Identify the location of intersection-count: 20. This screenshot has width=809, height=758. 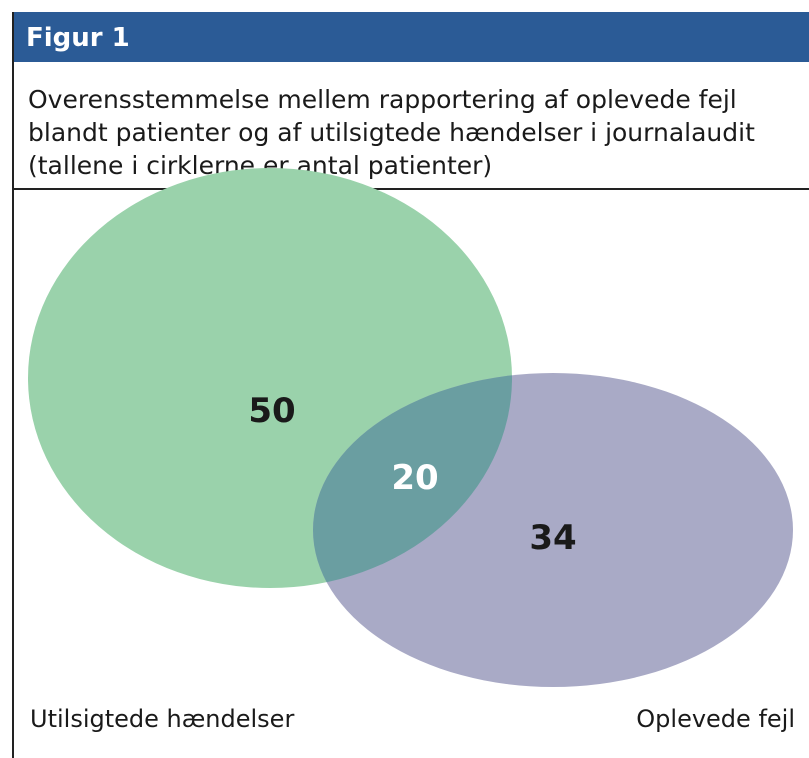
(414, 478).